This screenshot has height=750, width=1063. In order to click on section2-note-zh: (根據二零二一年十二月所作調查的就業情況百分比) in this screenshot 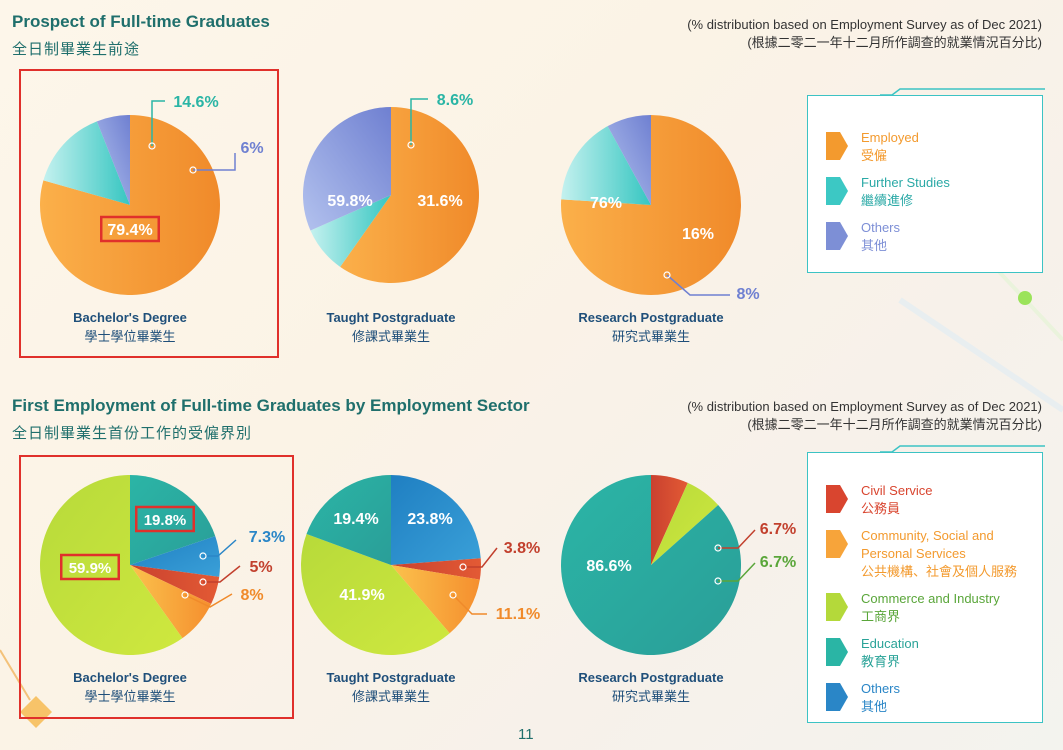, I will do `click(894, 424)`.